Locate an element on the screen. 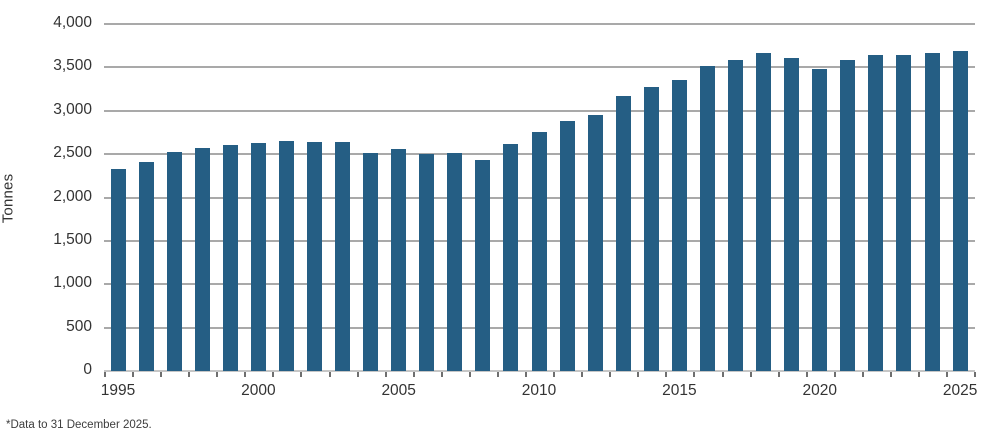 Image resolution: width=981 pixels, height=440 pixels. bar-2009 is located at coordinates (511, 257).